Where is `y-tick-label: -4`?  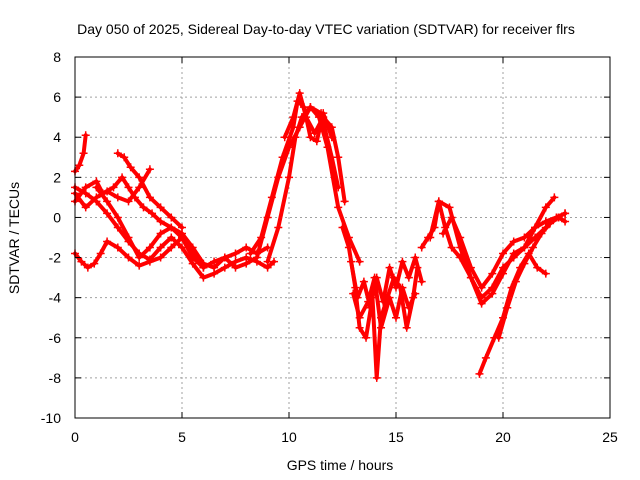
y-tick-label: -4 is located at coordinates (55, 298).